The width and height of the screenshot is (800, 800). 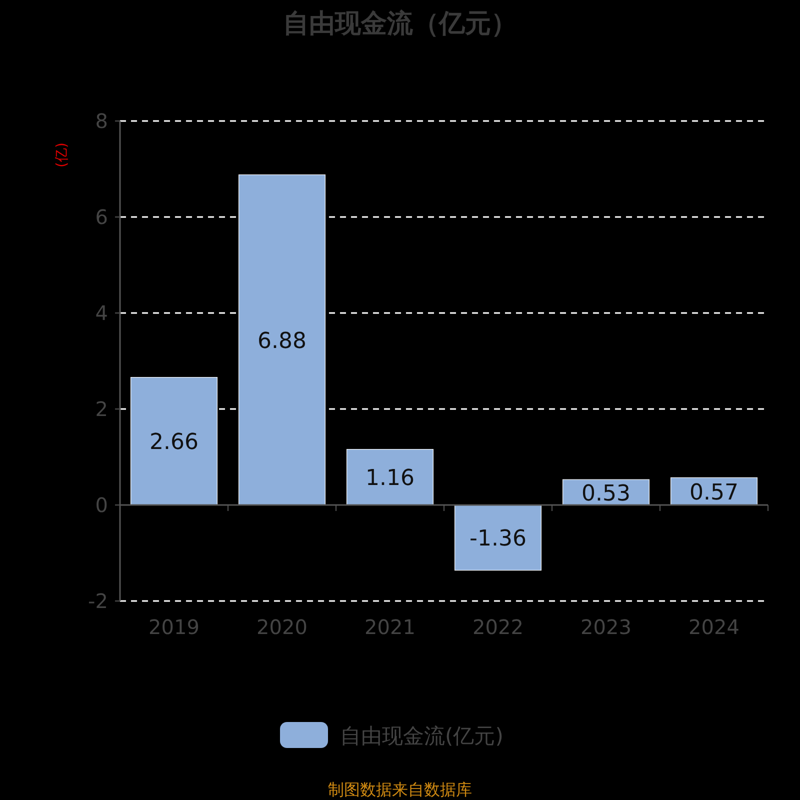 What do you see at coordinates (101, 505) in the screenshot?
I see `y-tick-label: 0` at bounding box center [101, 505].